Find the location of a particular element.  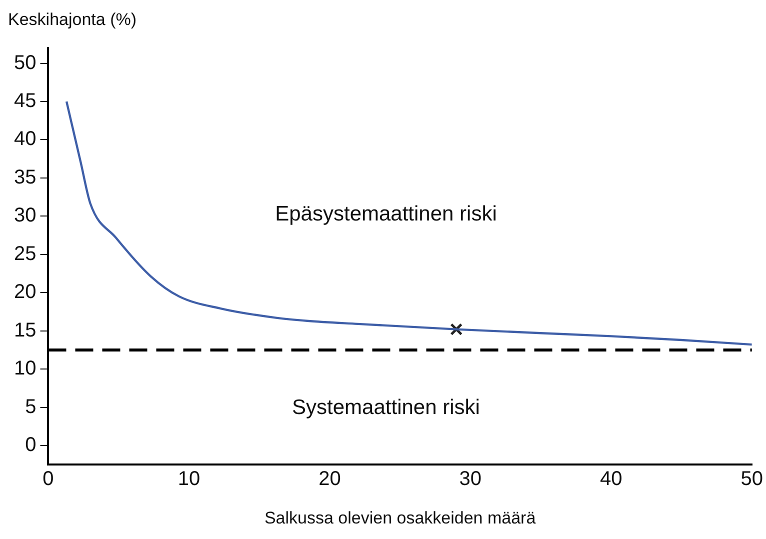

x-tick-label: 10 is located at coordinates (189, 479).